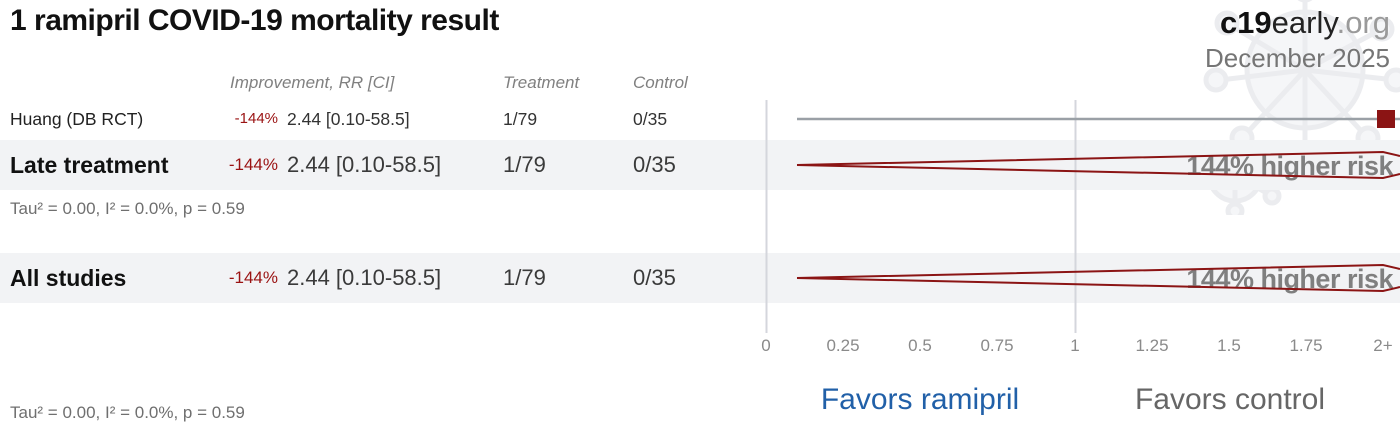 This screenshot has height=429, width=1400. What do you see at coordinates (920, 399) in the screenshot?
I see `favors-treatment-label: Favors ramipril` at bounding box center [920, 399].